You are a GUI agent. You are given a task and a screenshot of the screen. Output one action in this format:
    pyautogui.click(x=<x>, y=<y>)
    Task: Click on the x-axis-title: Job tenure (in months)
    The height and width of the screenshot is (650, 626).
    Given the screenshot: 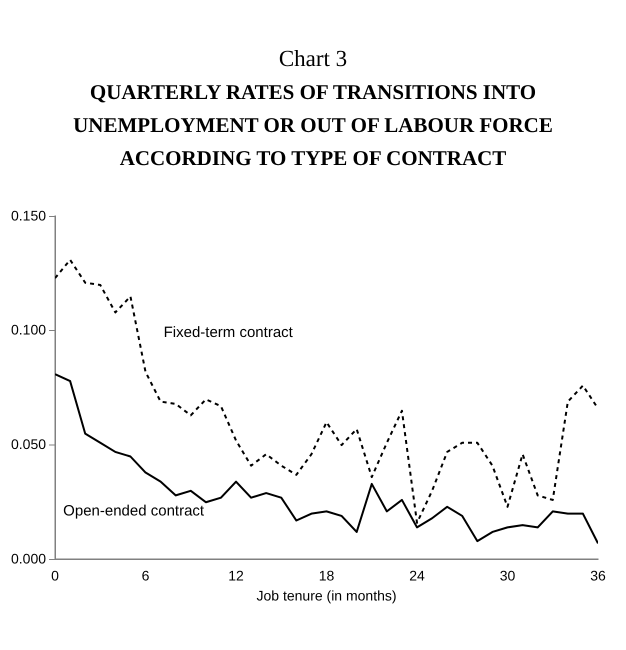 What is the action you would take?
    pyautogui.click(x=326, y=595)
    